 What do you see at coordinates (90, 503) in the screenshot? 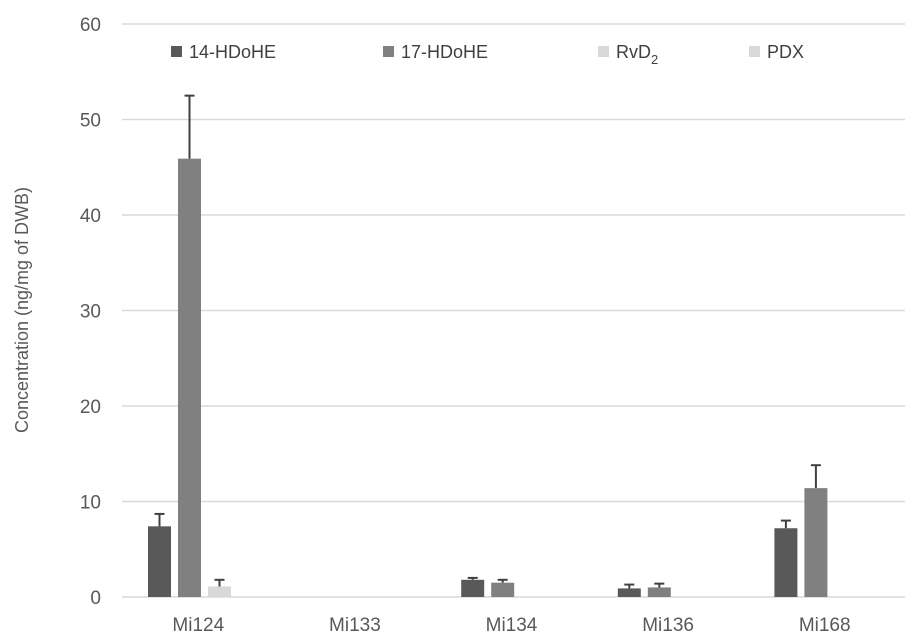
I see `y-tick-label: 10` at bounding box center [90, 503].